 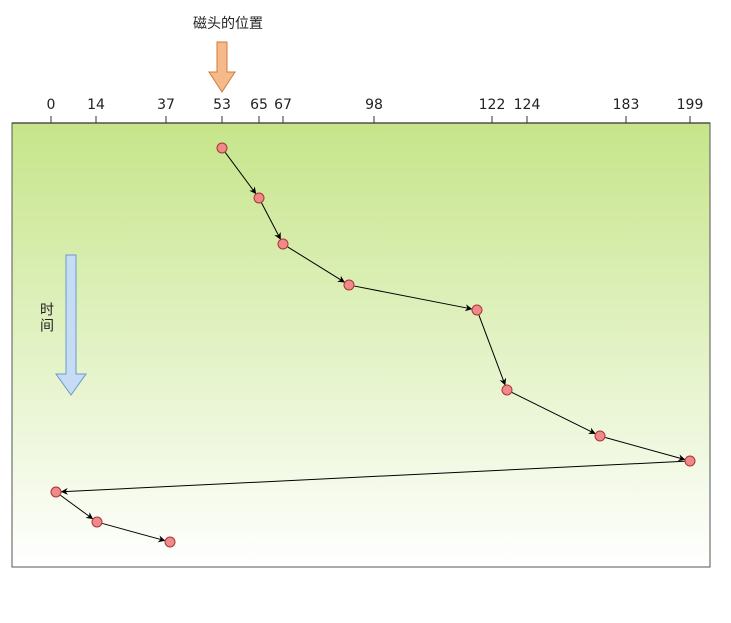 I want to click on ticks: 0 14 37 53 65 67 98 122 124 183 199, so click(x=375, y=110).